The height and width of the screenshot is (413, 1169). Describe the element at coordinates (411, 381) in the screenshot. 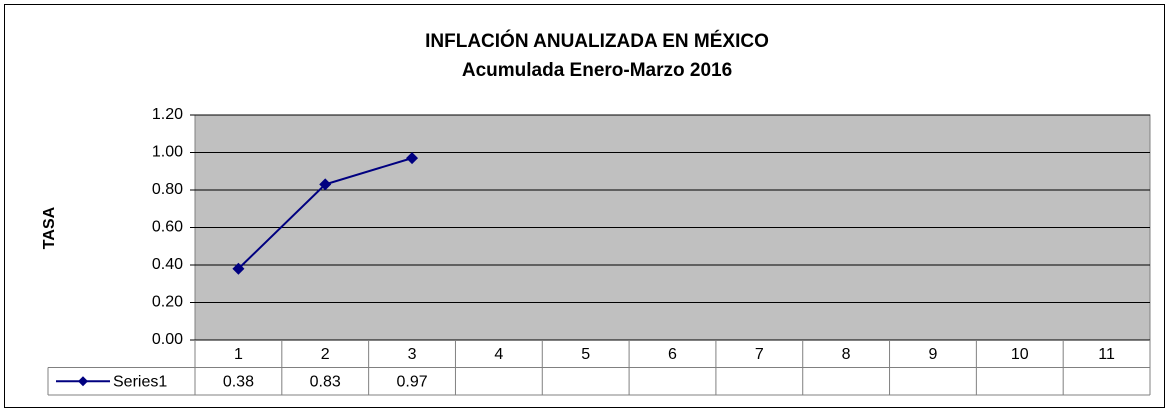

I see `data-table-value: 0.97` at that location.